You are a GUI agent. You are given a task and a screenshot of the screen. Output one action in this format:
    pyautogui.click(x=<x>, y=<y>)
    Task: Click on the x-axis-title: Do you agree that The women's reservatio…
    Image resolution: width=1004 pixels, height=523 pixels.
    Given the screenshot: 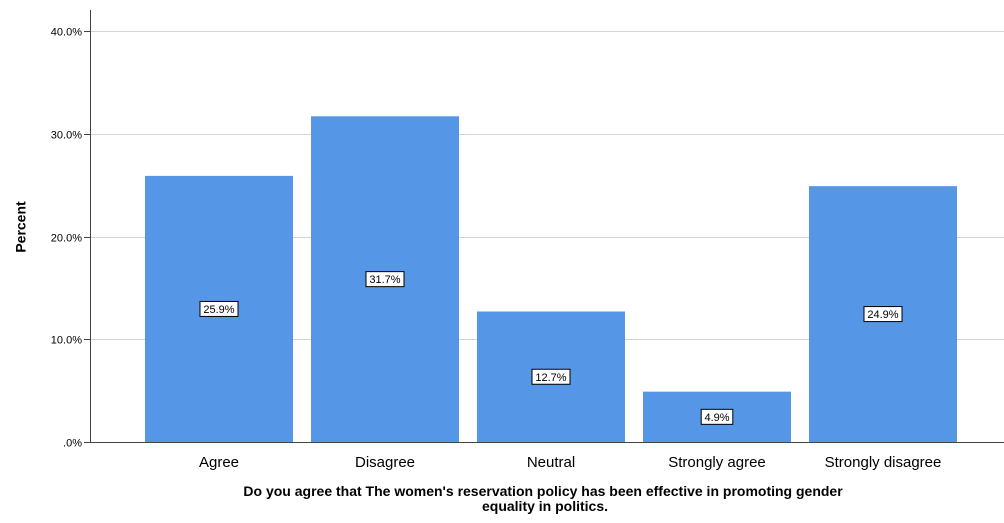 What is the action you would take?
    pyautogui.click(x=544, y=498)
    